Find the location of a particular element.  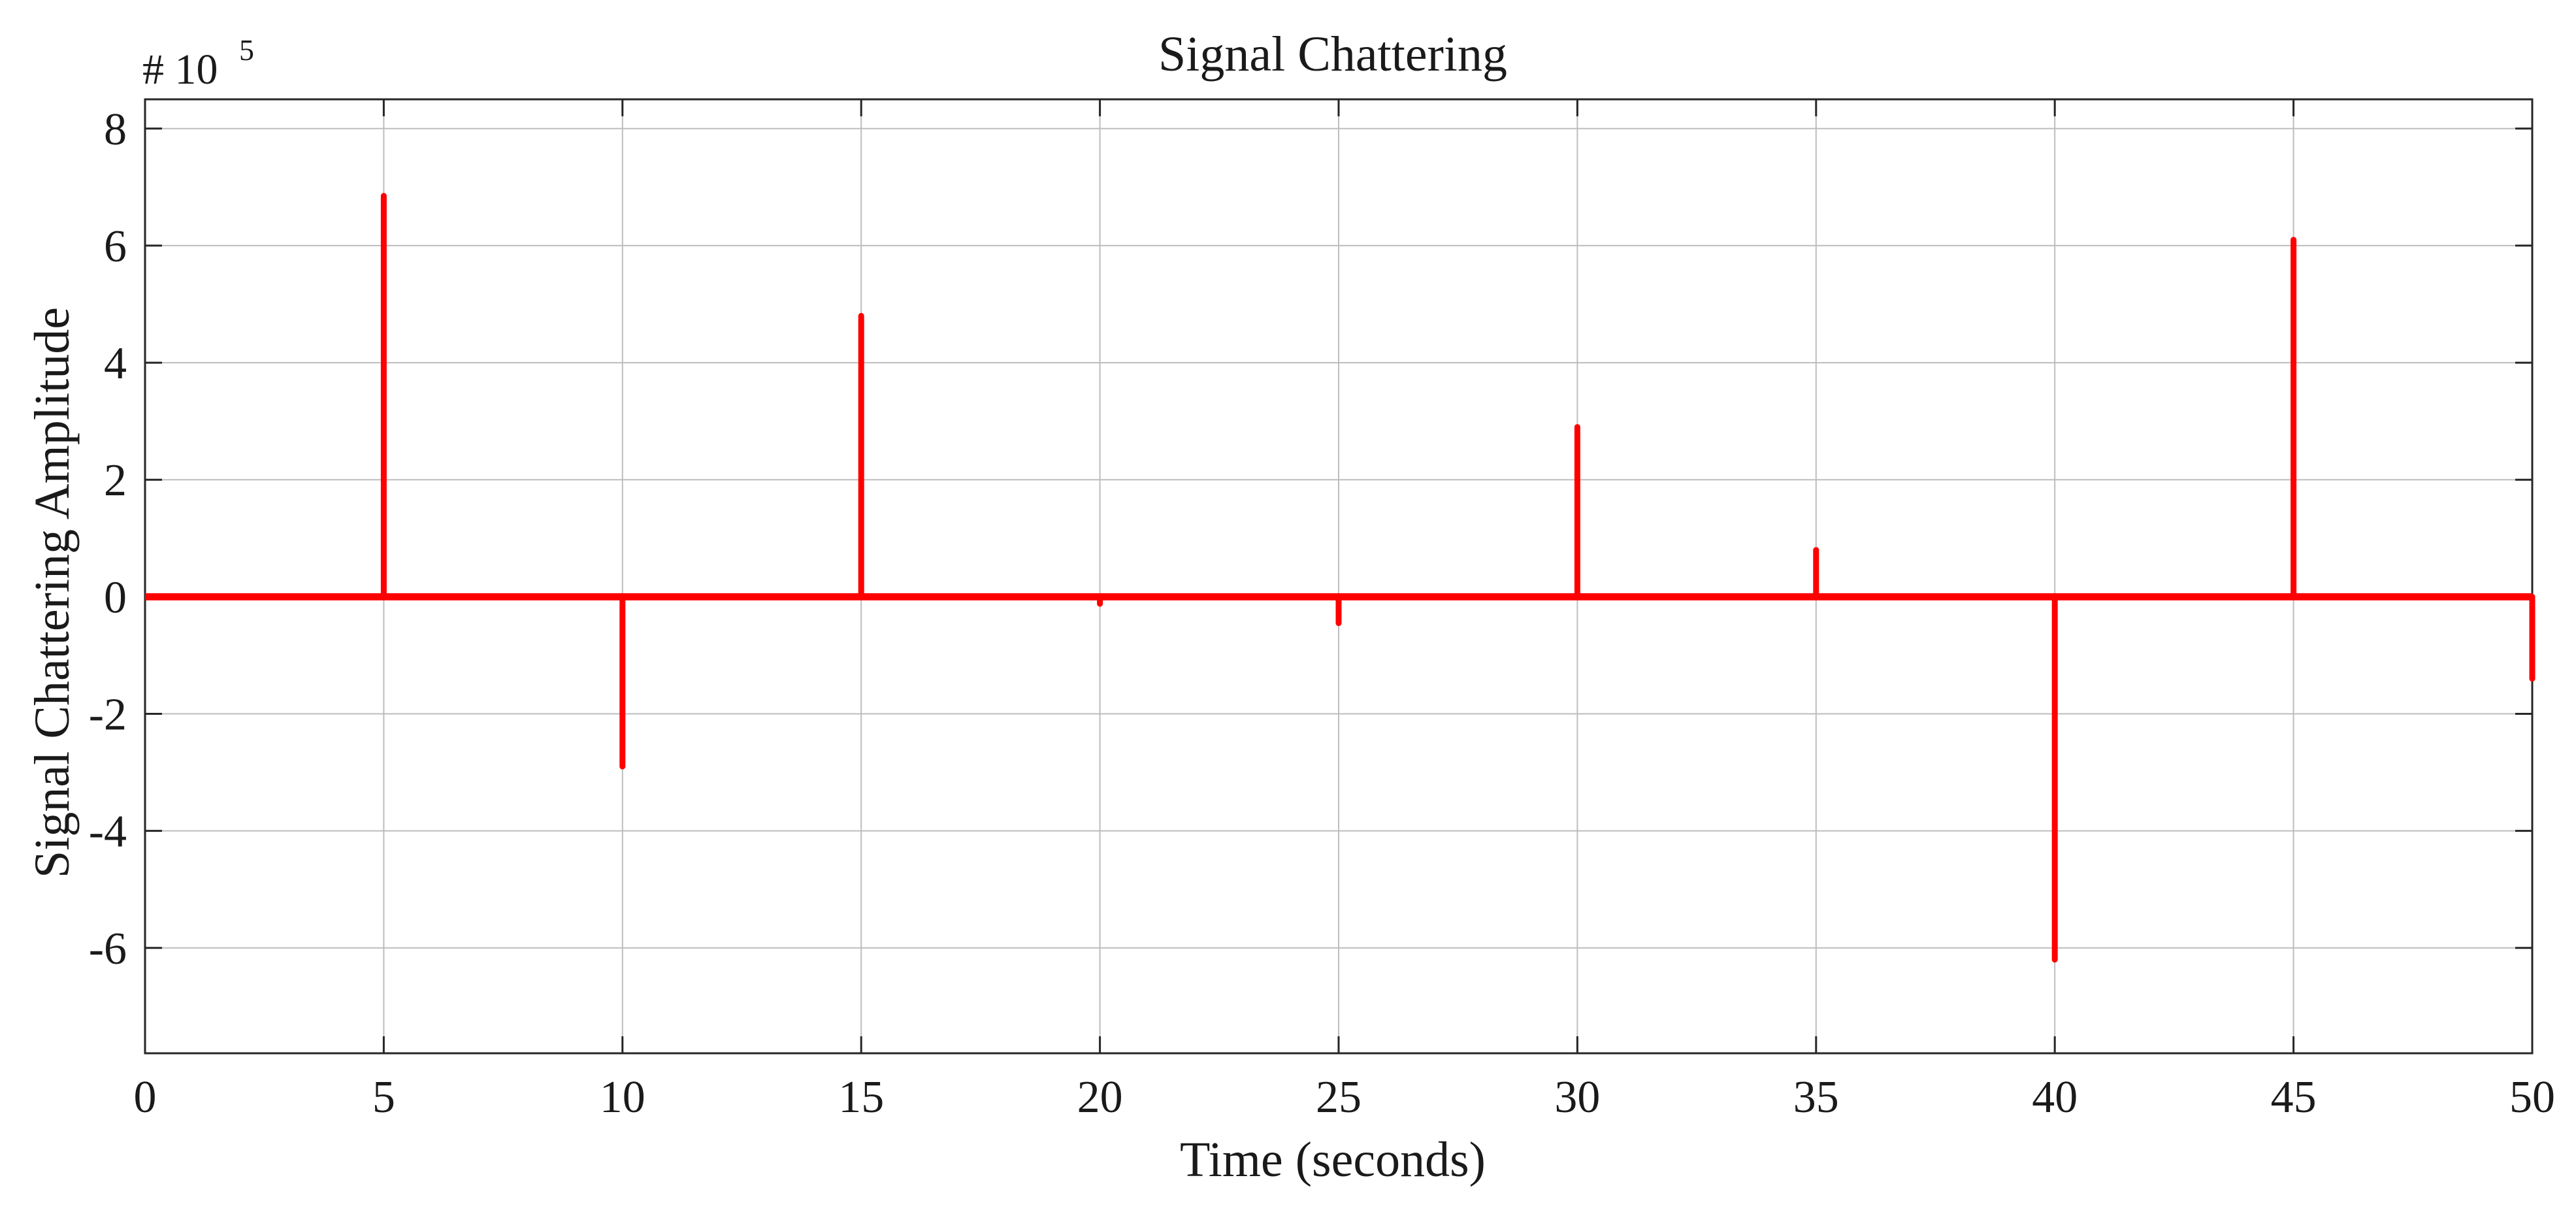

y-tick-label: -2 is located at coordinates (108, 714).